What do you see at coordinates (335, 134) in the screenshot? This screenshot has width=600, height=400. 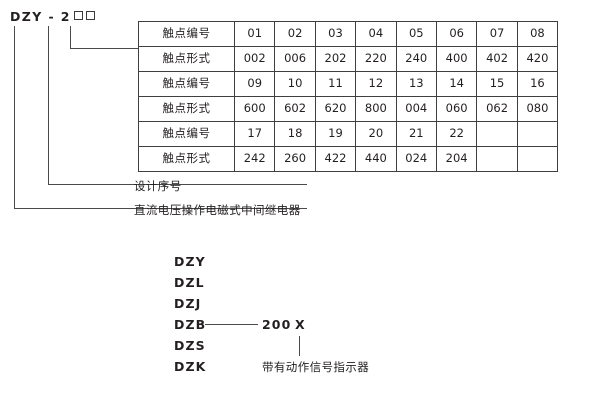 I see `table-cell: 19` at bounding box center [335, 134].